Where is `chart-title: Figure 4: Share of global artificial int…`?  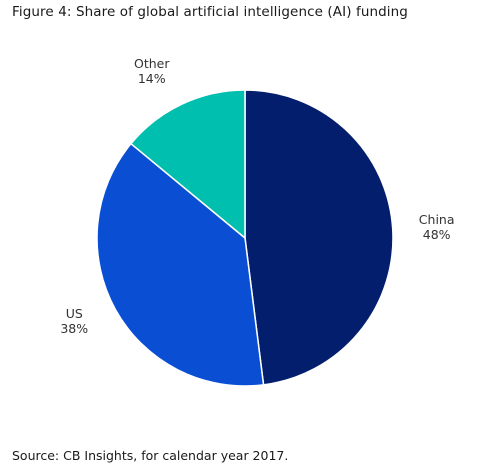
chart-title: Figure 4: Share of global artificial int… is located at coordinates (210, 12).